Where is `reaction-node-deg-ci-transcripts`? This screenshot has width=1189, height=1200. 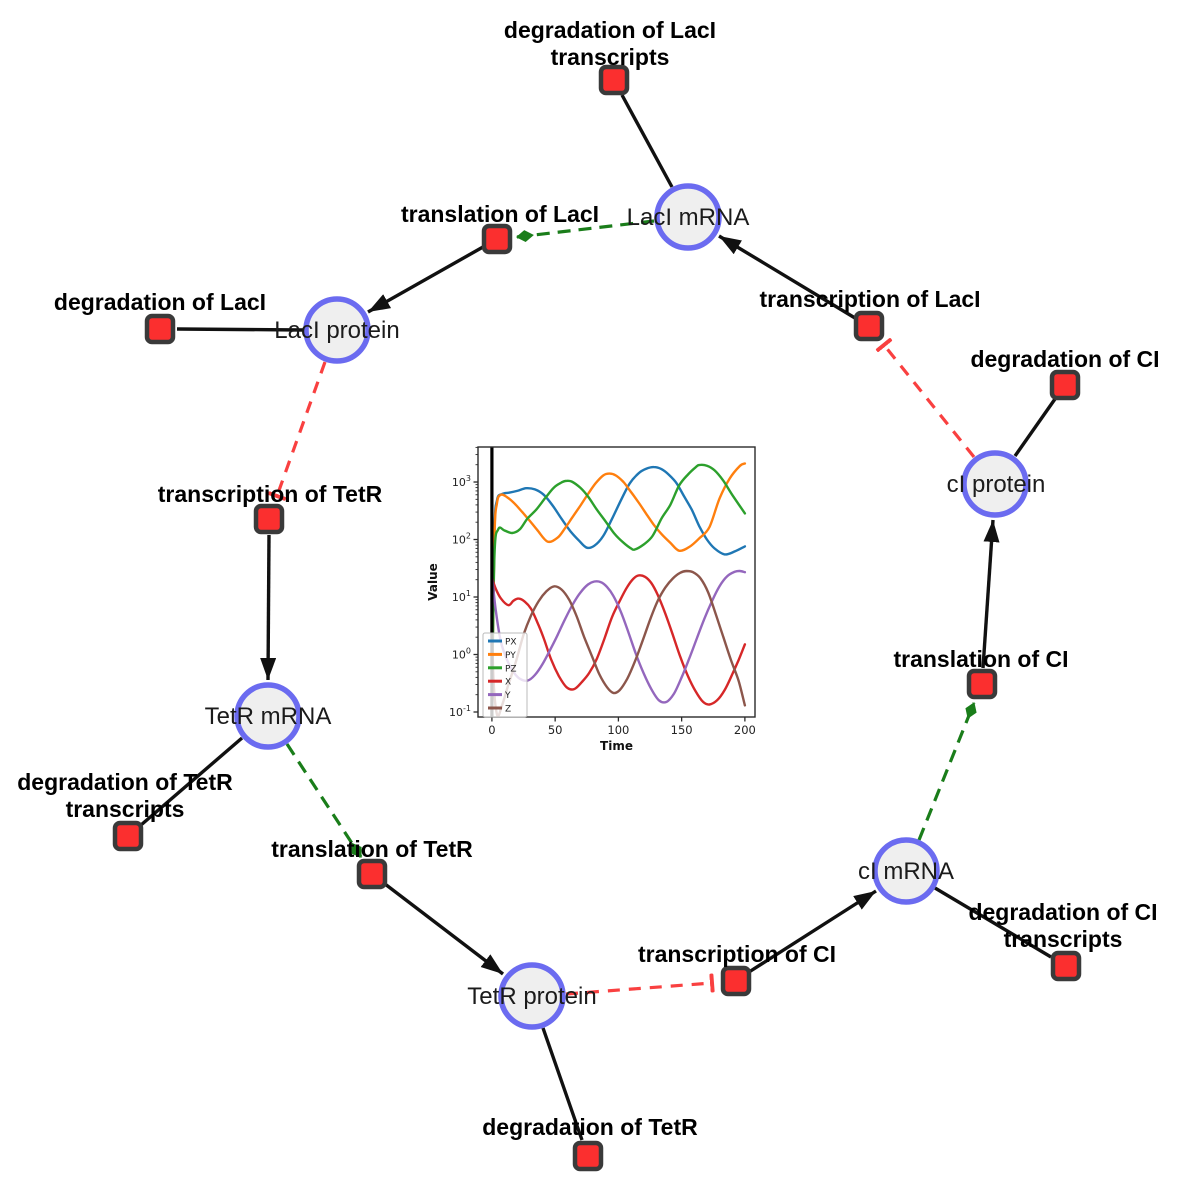 reaction-node-deg-ci-transcripts is located at coordinates (1066, 966).